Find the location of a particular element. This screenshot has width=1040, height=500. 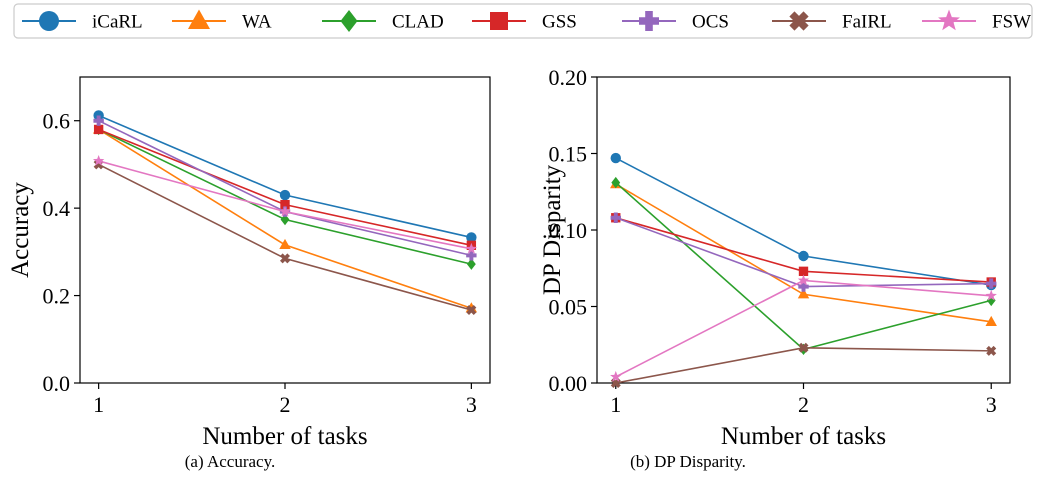

legend-marker-circle-icon is located at coordinates (49, 21).